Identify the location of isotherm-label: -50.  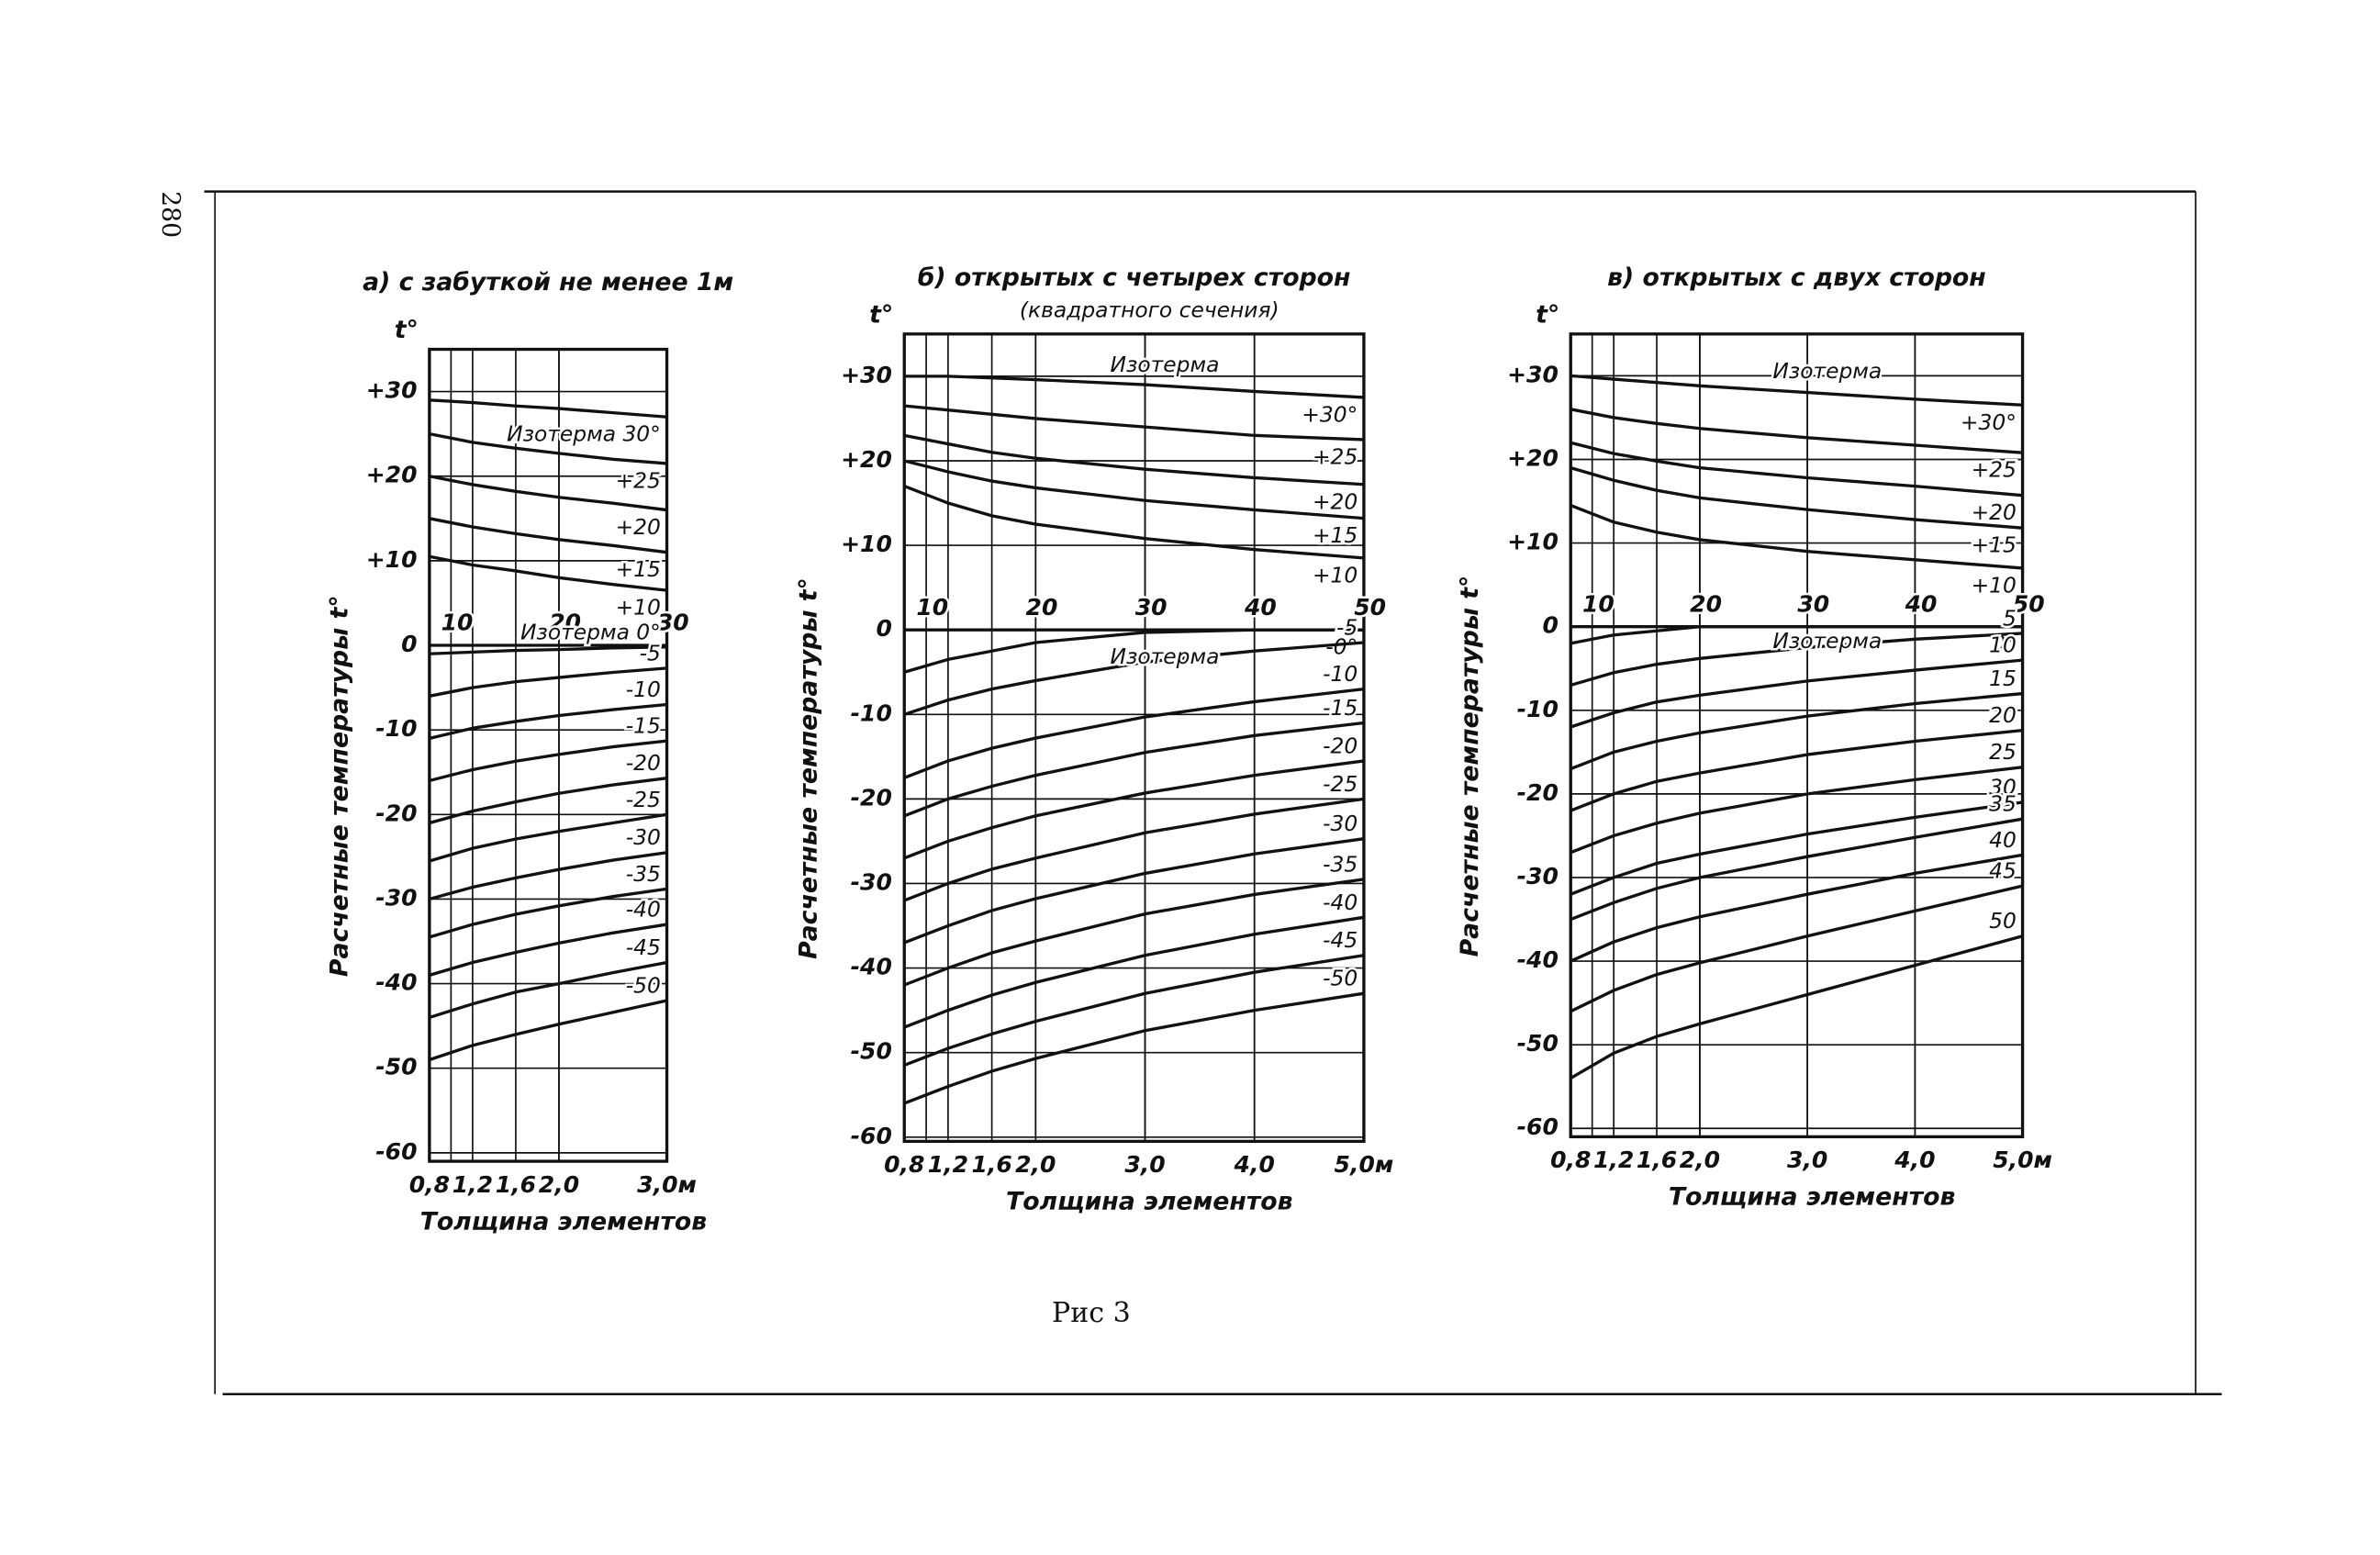
(643, 985).